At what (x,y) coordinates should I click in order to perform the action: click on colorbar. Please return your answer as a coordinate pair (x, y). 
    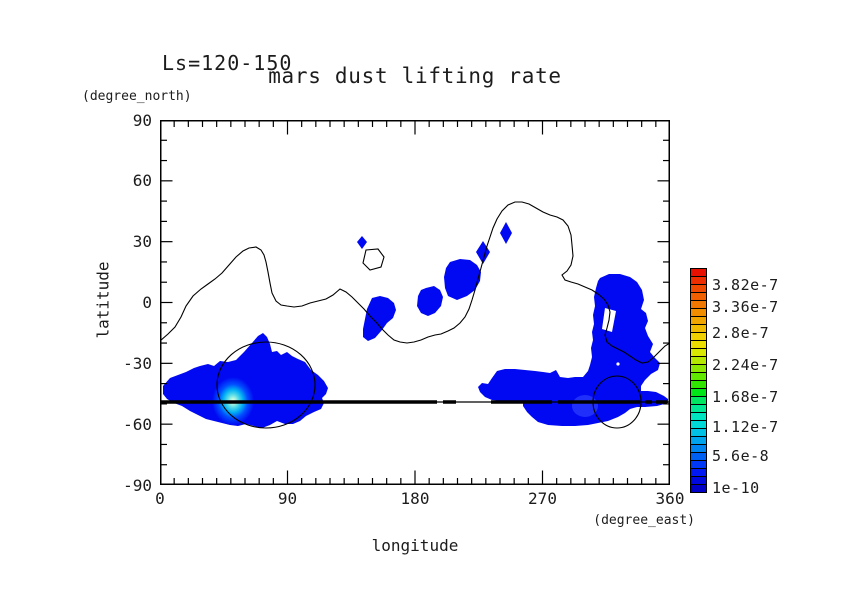
    Looking at the image, I should click on (698, 380).